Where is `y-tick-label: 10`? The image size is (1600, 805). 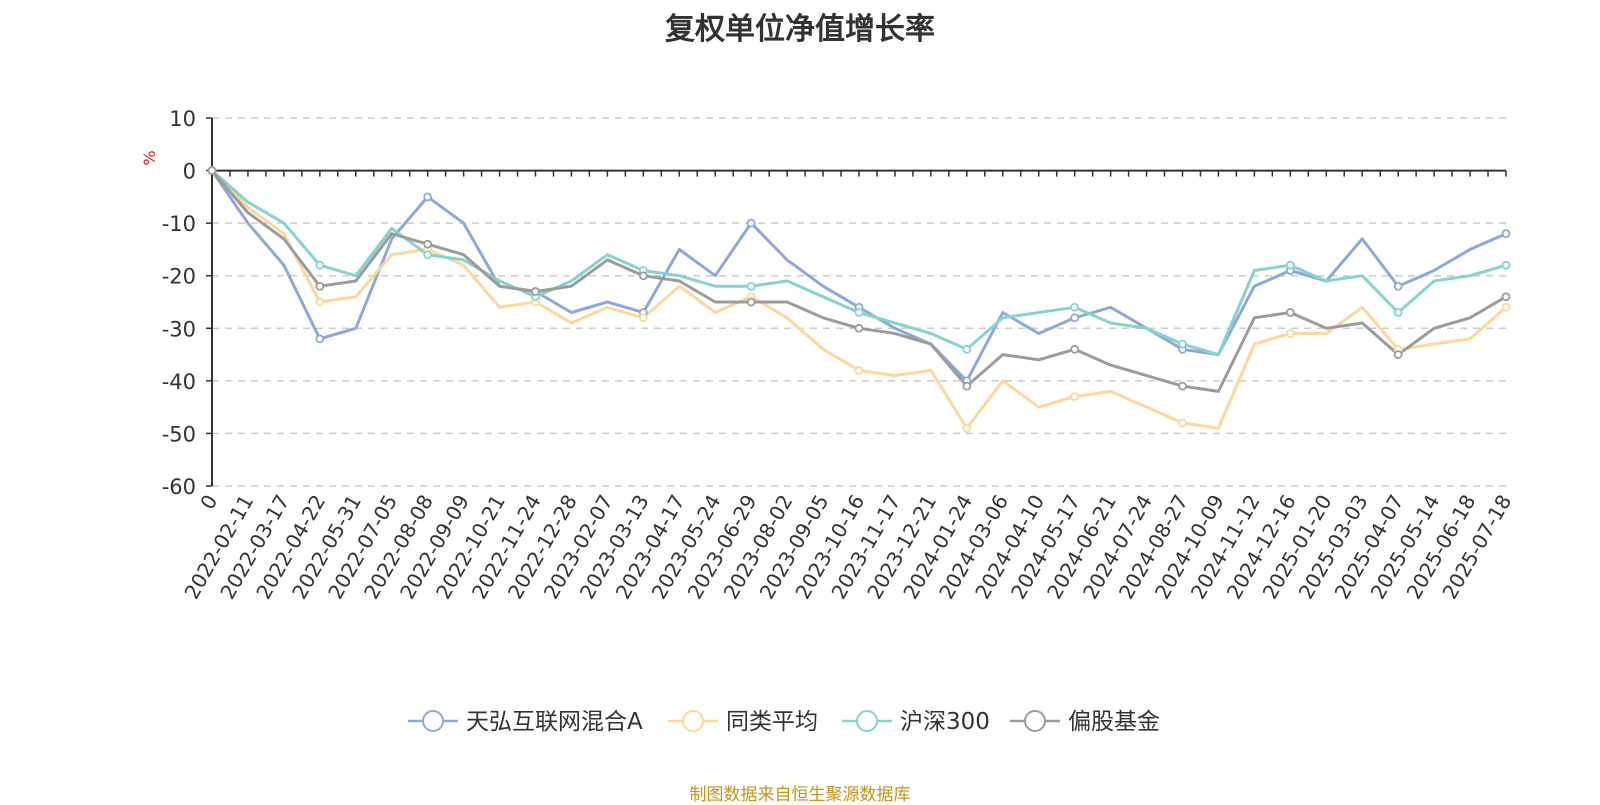 y-tick-label: 10 is located at coordinates (182, 119).